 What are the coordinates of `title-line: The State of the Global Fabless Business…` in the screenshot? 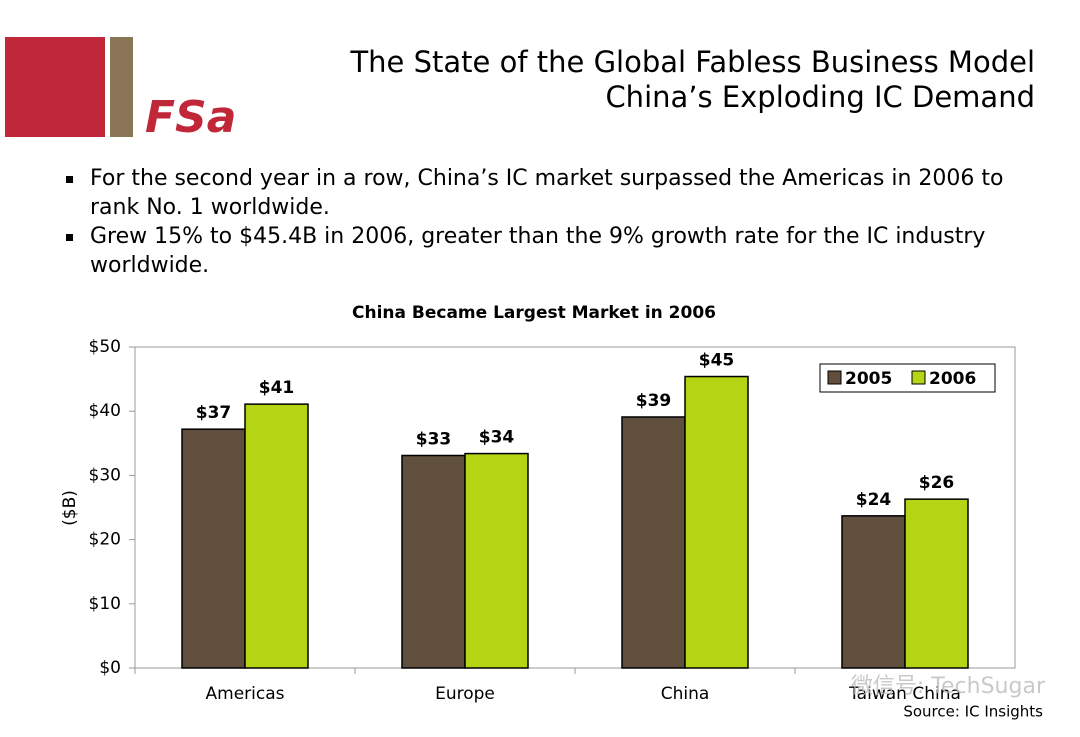 It's located at (692, 62).